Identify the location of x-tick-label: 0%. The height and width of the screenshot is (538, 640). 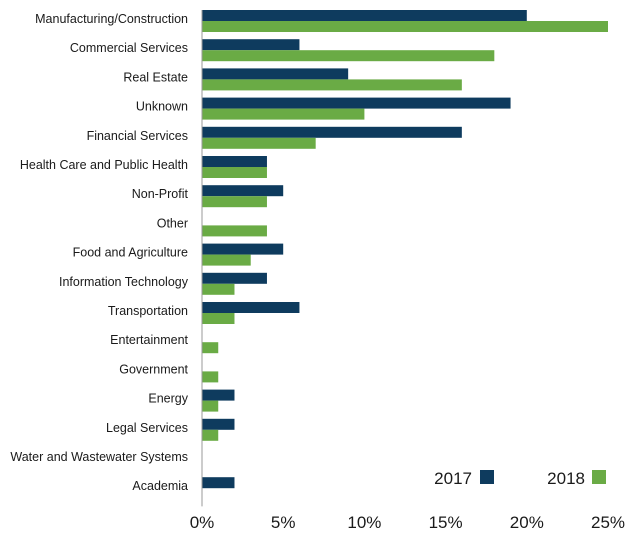
(202, 522).